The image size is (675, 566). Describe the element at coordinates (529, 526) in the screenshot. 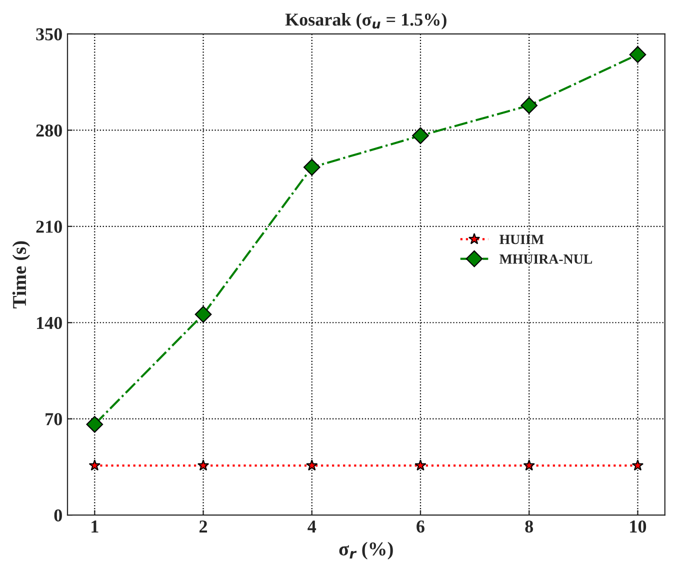

I see `x-tick-label: 8` at that location.